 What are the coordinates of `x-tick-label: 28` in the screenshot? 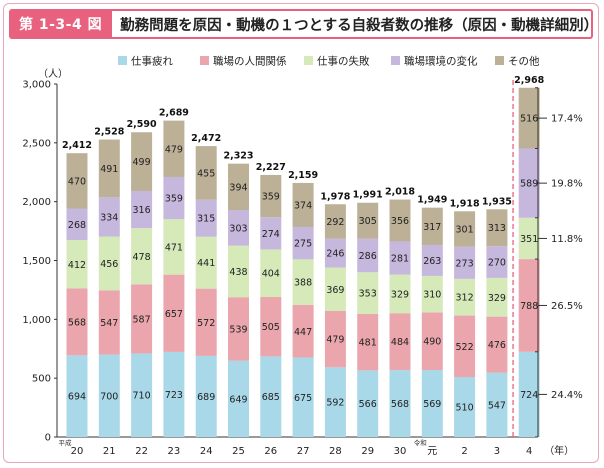 It's located at (335, 451).